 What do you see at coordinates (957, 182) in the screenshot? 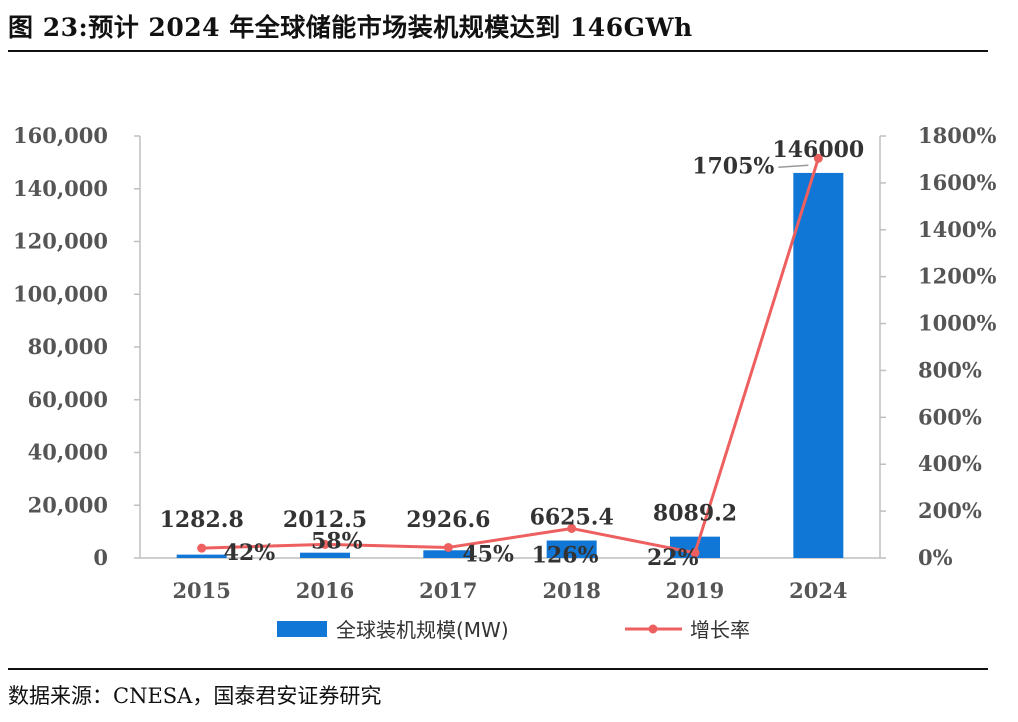
I see `y-right-tick-label: 1600%` at bounding box center [957, 182].